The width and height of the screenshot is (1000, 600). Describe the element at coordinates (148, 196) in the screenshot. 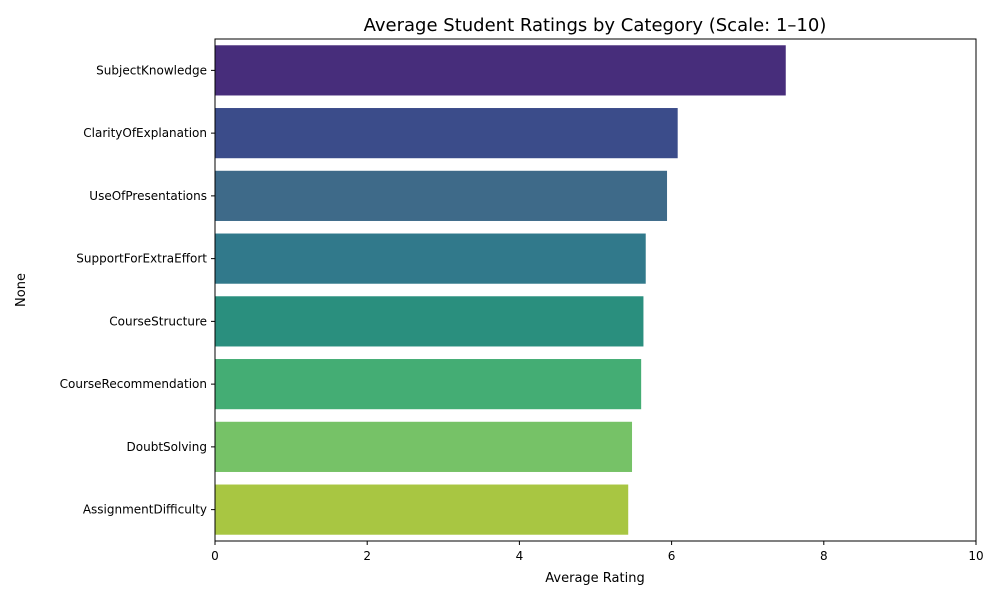

I see `y-tick-label: UseOfPresentations` at that location.